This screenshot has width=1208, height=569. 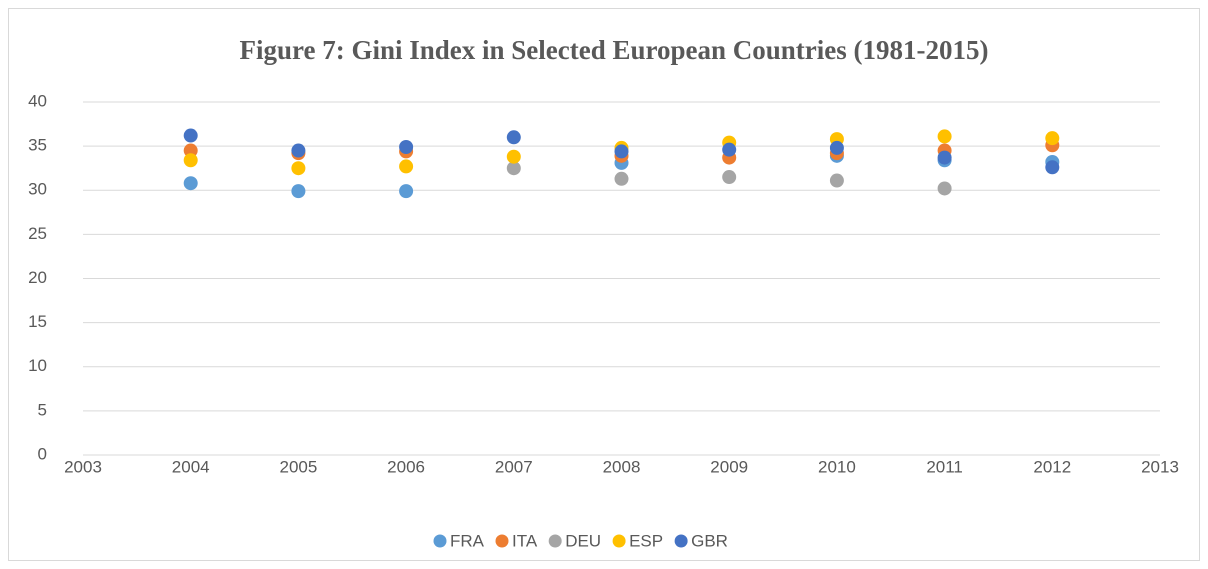 What do you see at coordinates (467, 540) in the screenshot?
I see `legend-label: FRA` at bounding box center [467, 540].